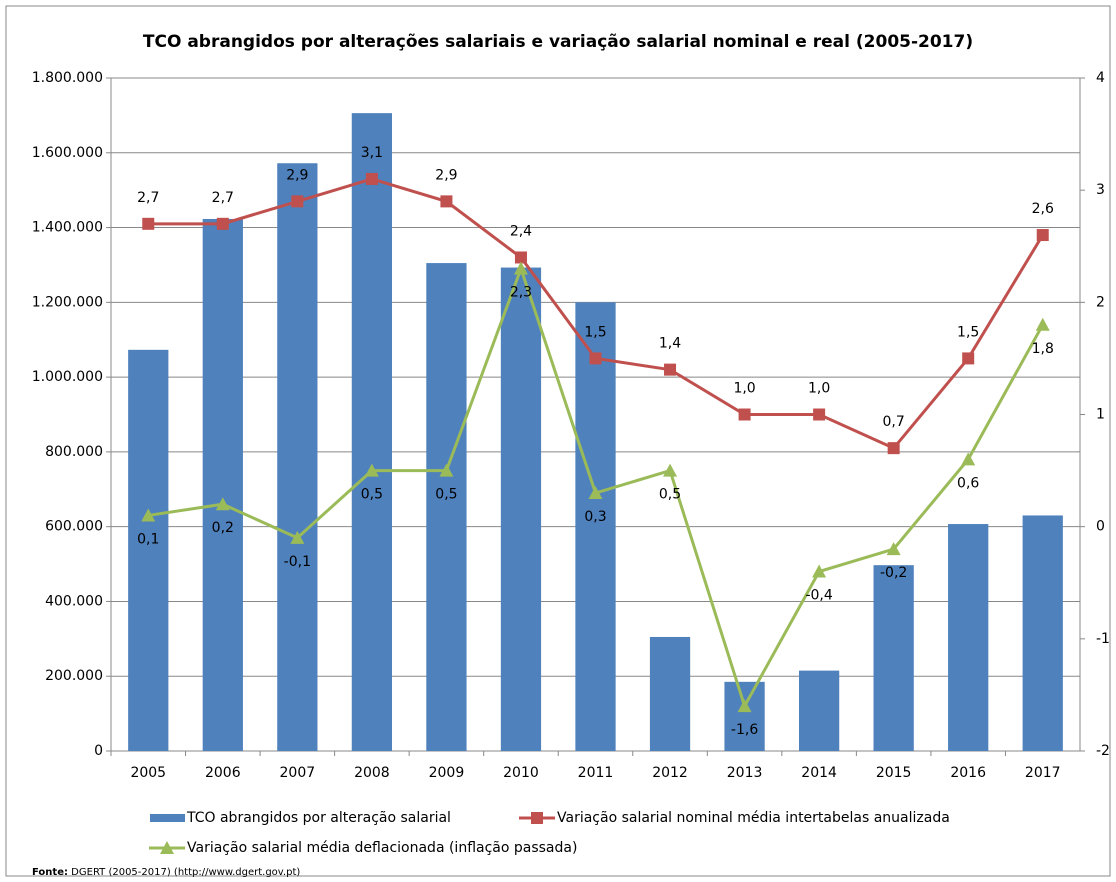  Describe the element at coordinates (67, 228) in the screenshot. I see `y-tick-label: 1.400.000` at that location.